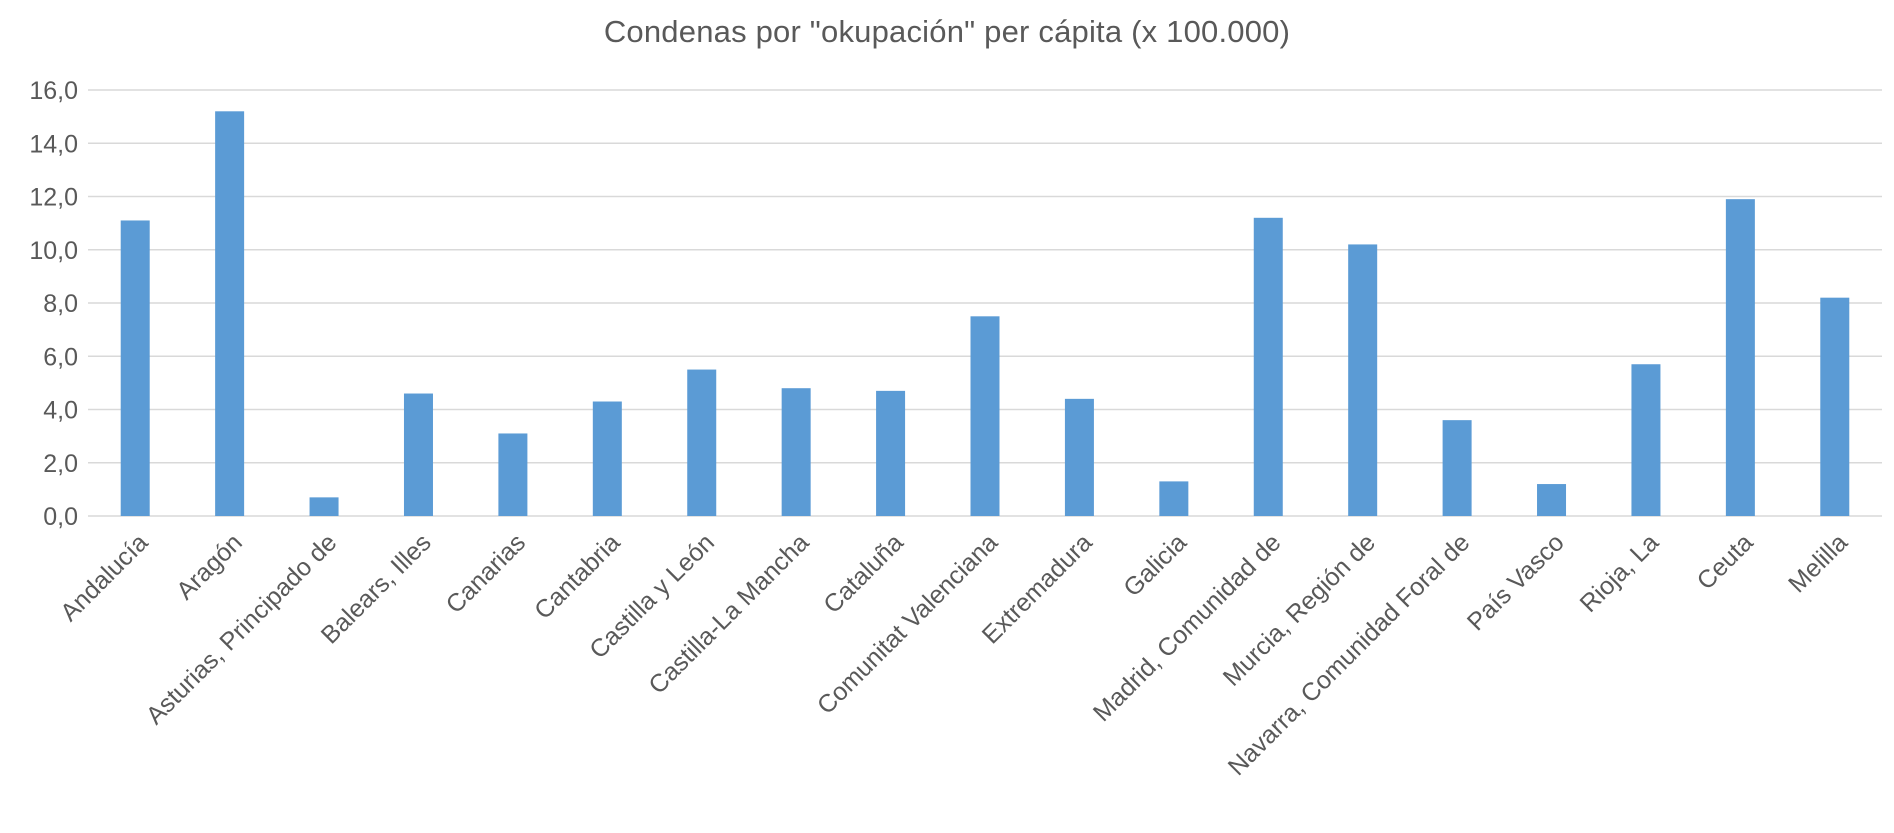 The image size is (1894, 833). Describe the element at coordinates (104, 577) in the screenshot. I see `x-tick-label: Andalucía` at that location.